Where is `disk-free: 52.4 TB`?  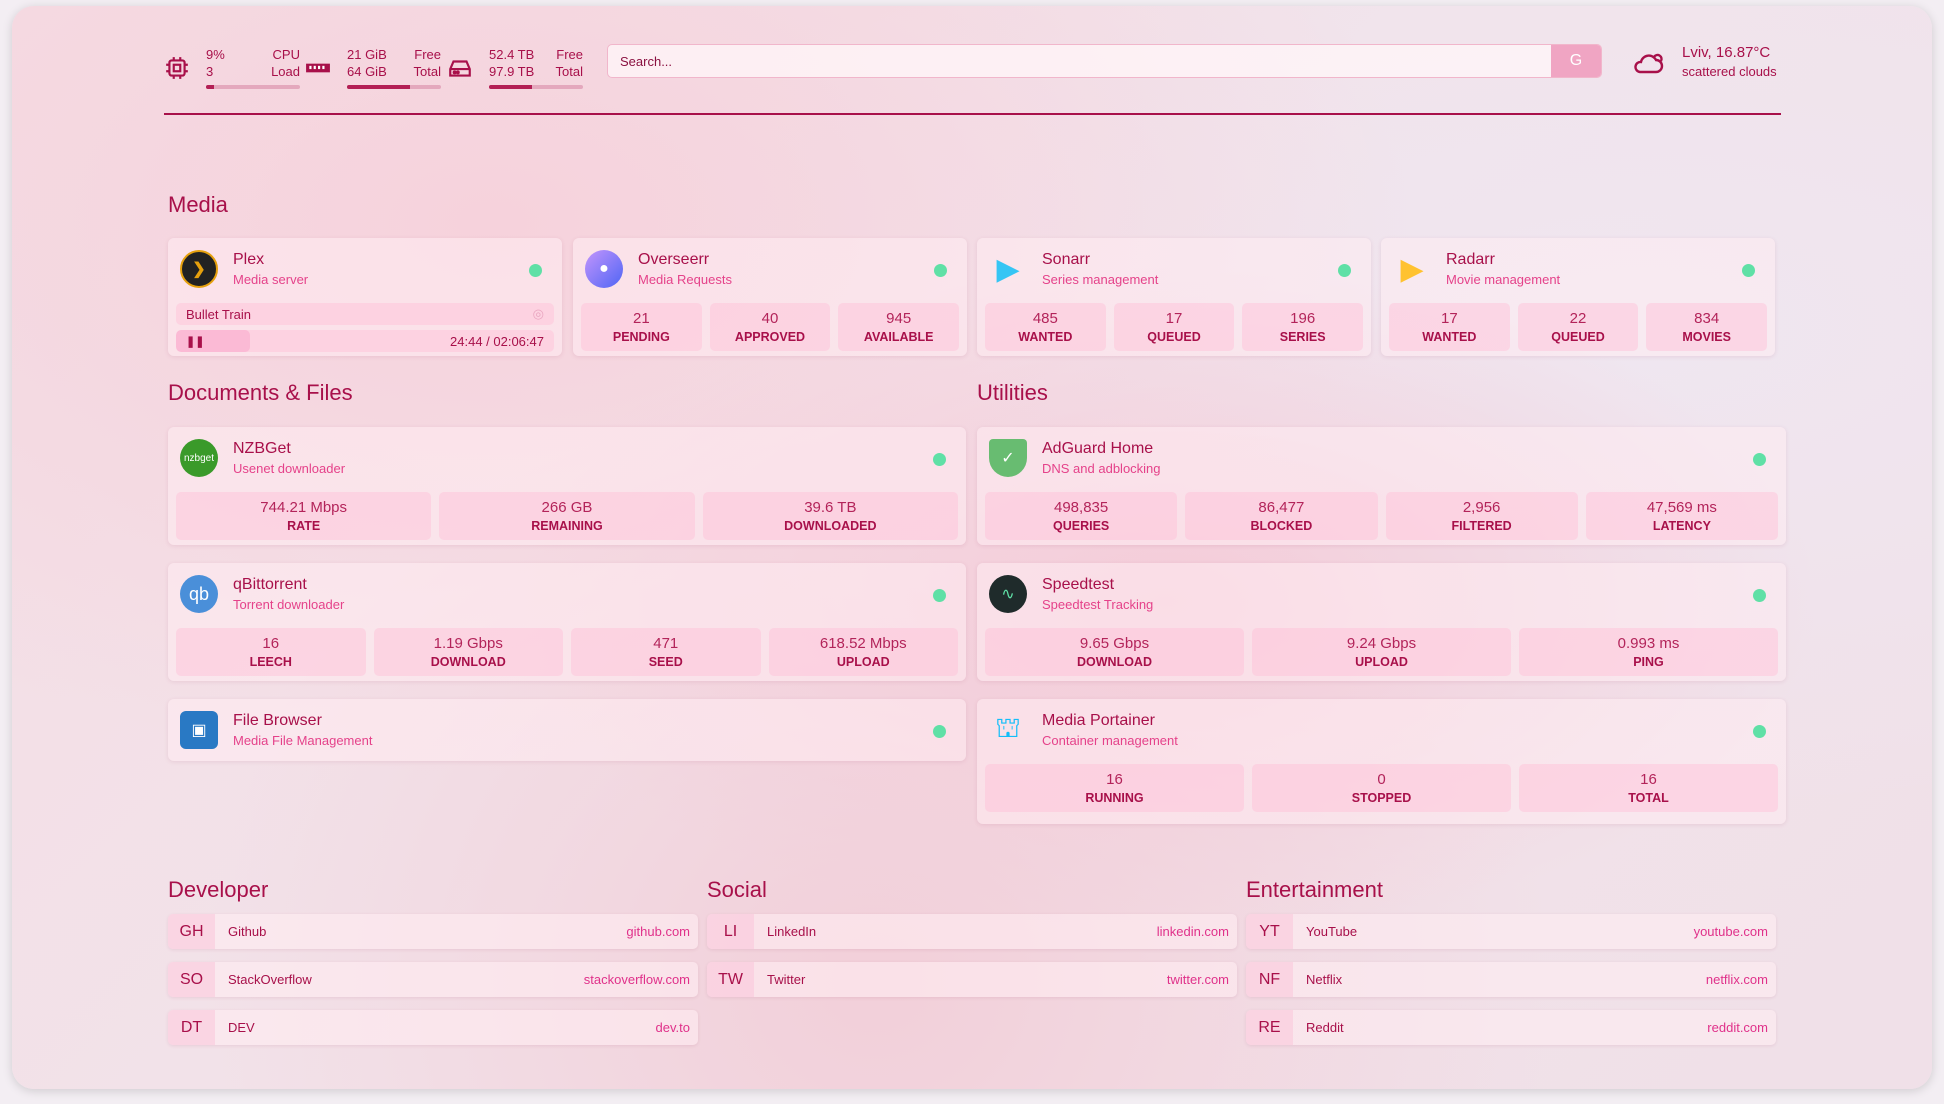
disk-free: 52.4 TB is located at coordinates (512, 54).